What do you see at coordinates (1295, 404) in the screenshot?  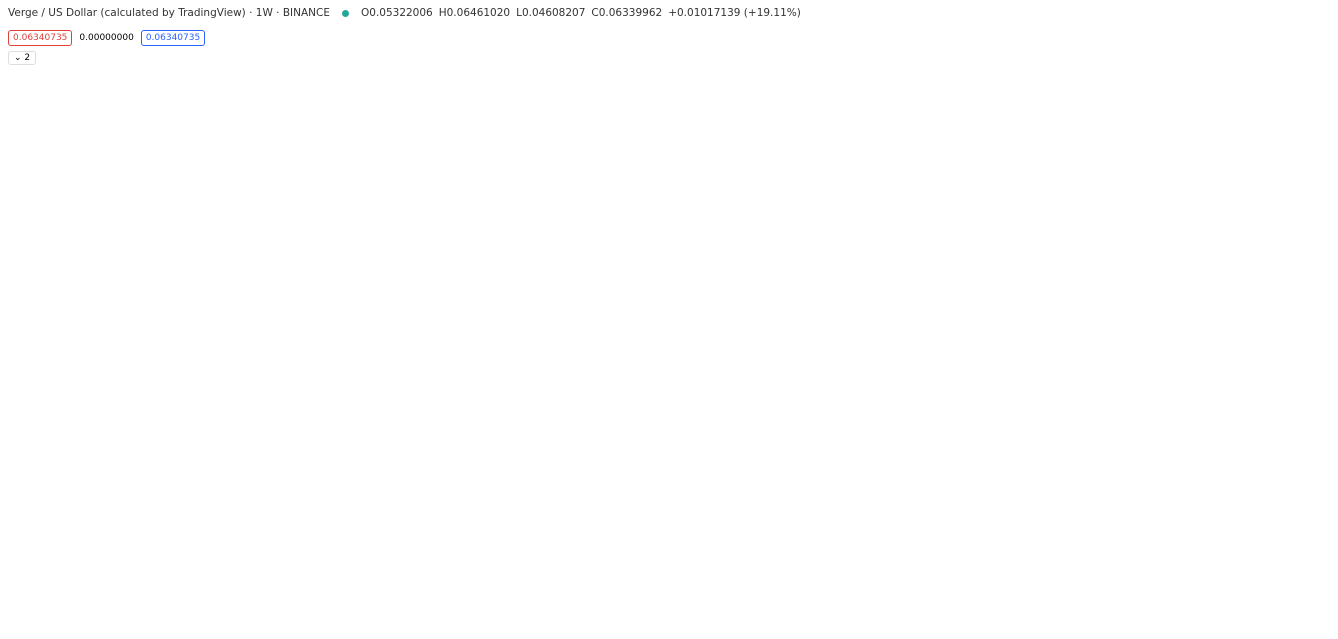 I see `y-tick-label: 0.08000000` at bounding box center [1295, 404].